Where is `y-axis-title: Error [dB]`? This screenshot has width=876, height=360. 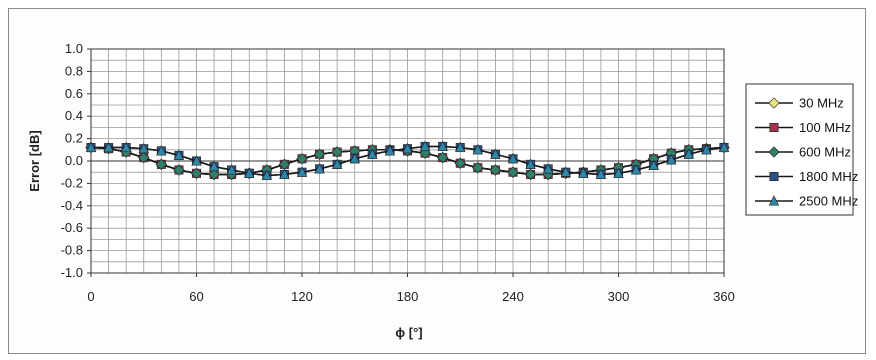 y-axis-title: Error [dB] is located at coordinates (34, 160).